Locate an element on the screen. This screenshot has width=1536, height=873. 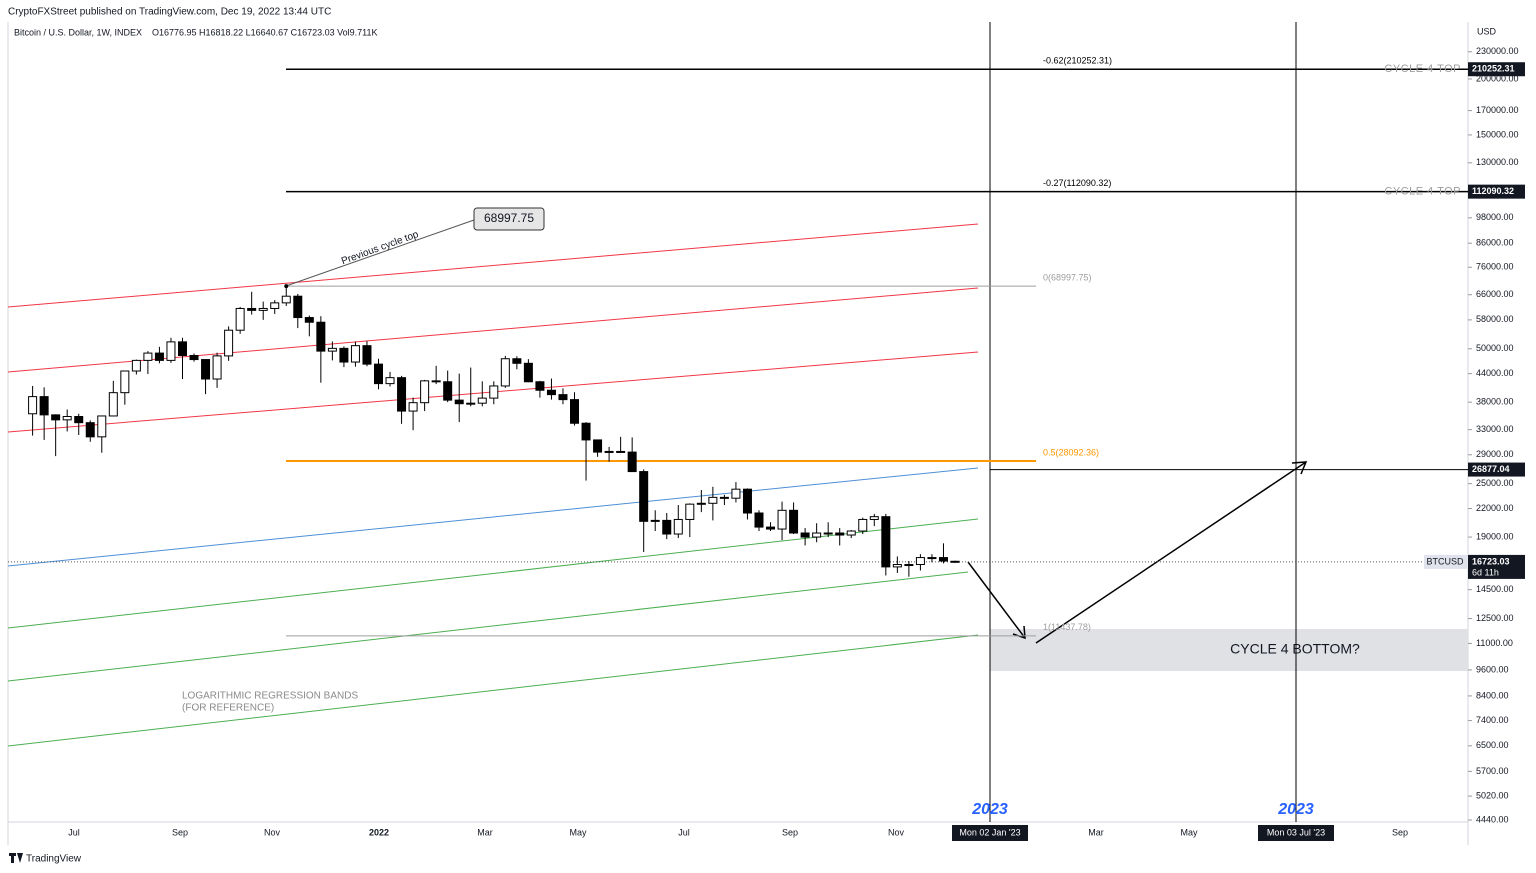
chart-title: Bitcoin / U.S. Dollar, 1W, INDEX is located at coordinates (78, 32).